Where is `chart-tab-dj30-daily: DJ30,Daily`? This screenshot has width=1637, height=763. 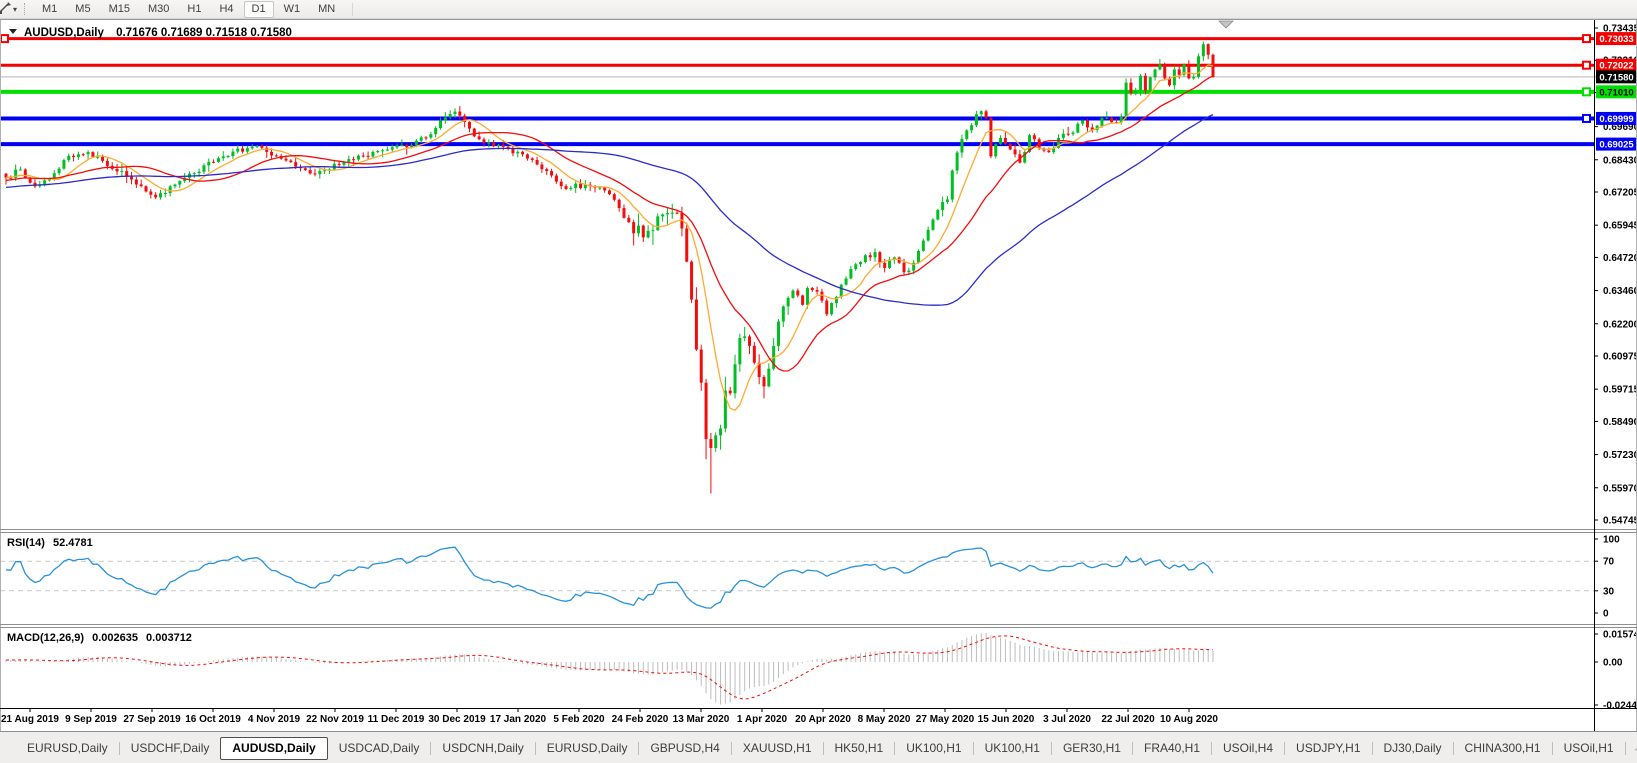
chart-tab-dj30-daily: DJ30,Daily is located at coordinates (1412, 748).